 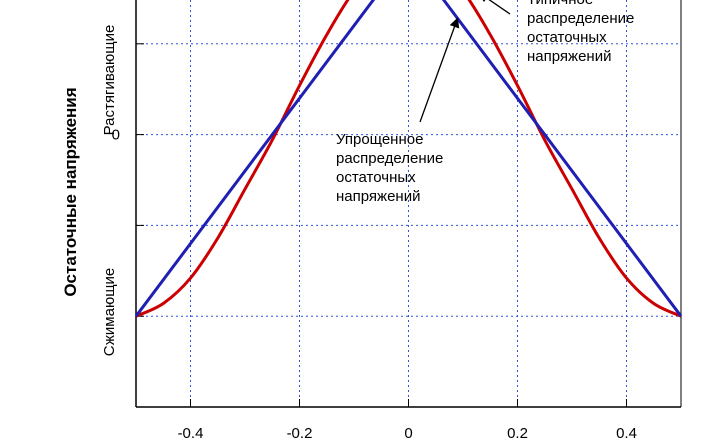 I want to click on annotation-simplified-arrow, so click(x=439, y=70).